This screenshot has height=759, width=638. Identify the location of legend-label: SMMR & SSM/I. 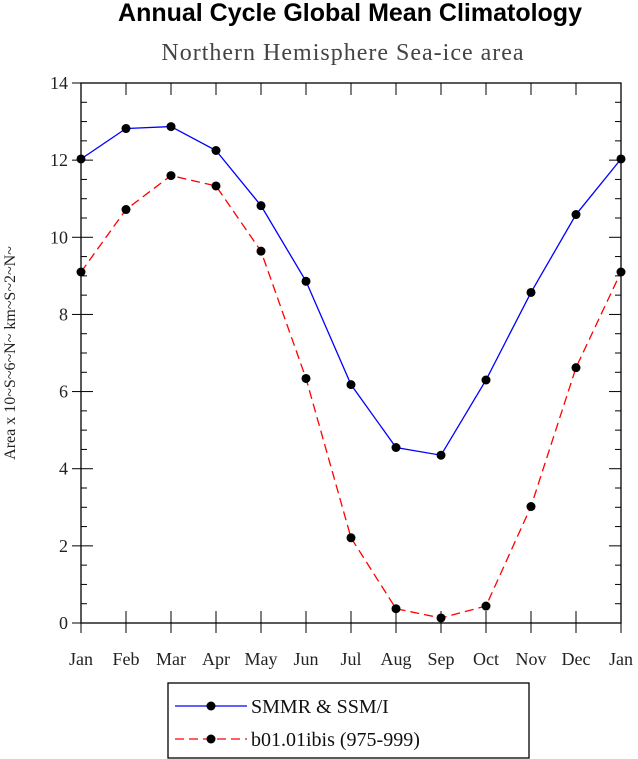
(320, 707).